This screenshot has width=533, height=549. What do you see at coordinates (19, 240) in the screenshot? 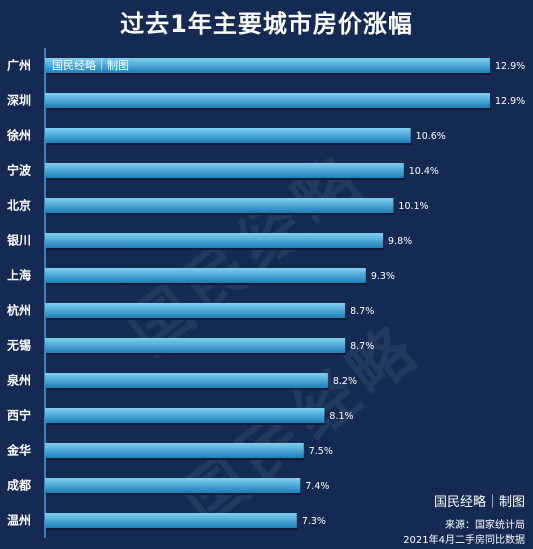
I see `category-label: 银川` at bounding box center [19, 240].